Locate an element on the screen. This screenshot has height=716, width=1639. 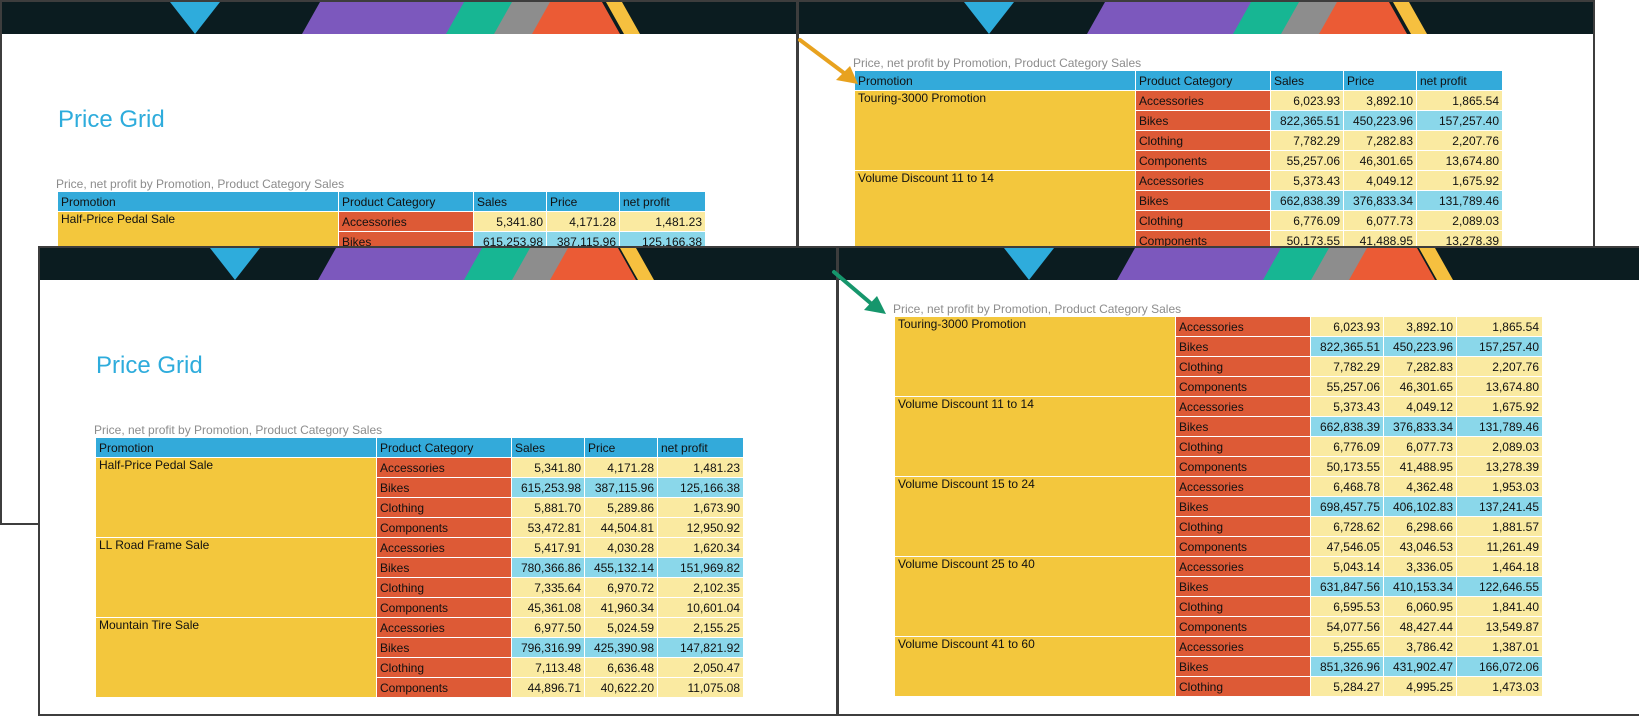
net-profit-cell: 2,102.35 is located at coordinates (700, 587).